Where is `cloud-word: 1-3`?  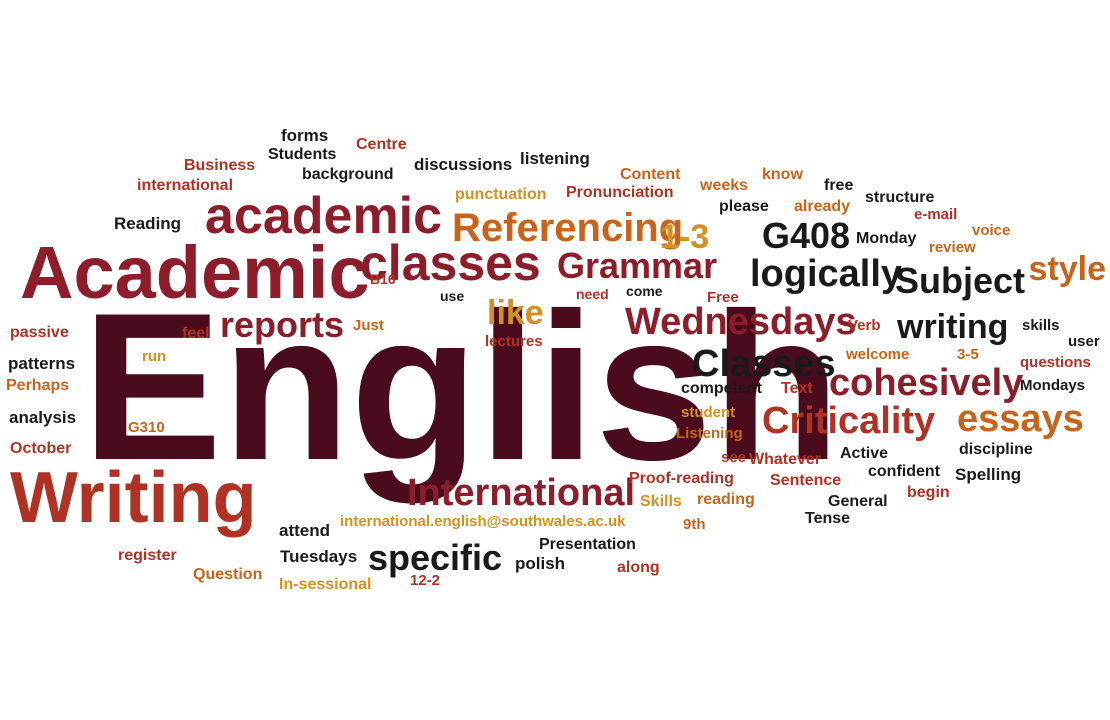
cloud-word: 1-3 is located at coordinates (685, 237).